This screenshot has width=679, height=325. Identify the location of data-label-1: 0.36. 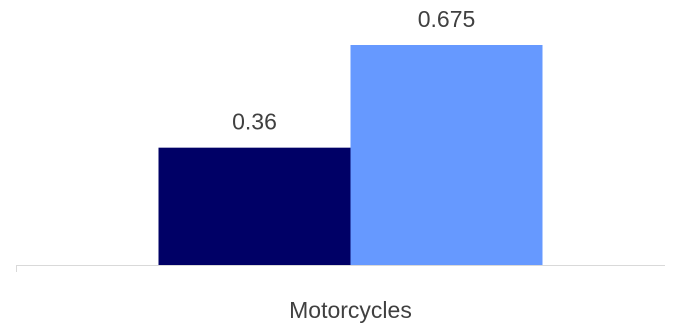
(254, 122).